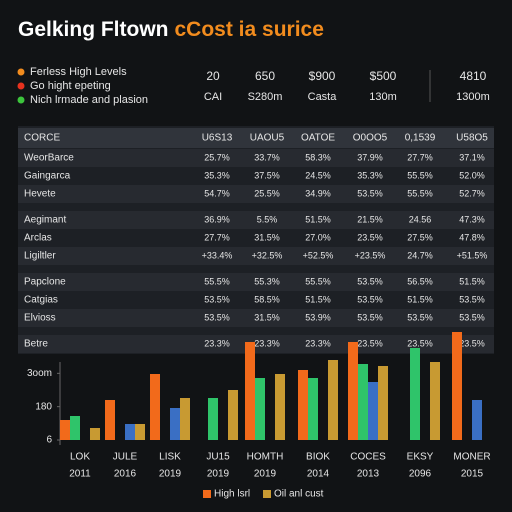  What do you see at coordinates (420, 474) in the screenshot?
I see `x-tick-sublabel: 2096` at bounding box center [420, 474].